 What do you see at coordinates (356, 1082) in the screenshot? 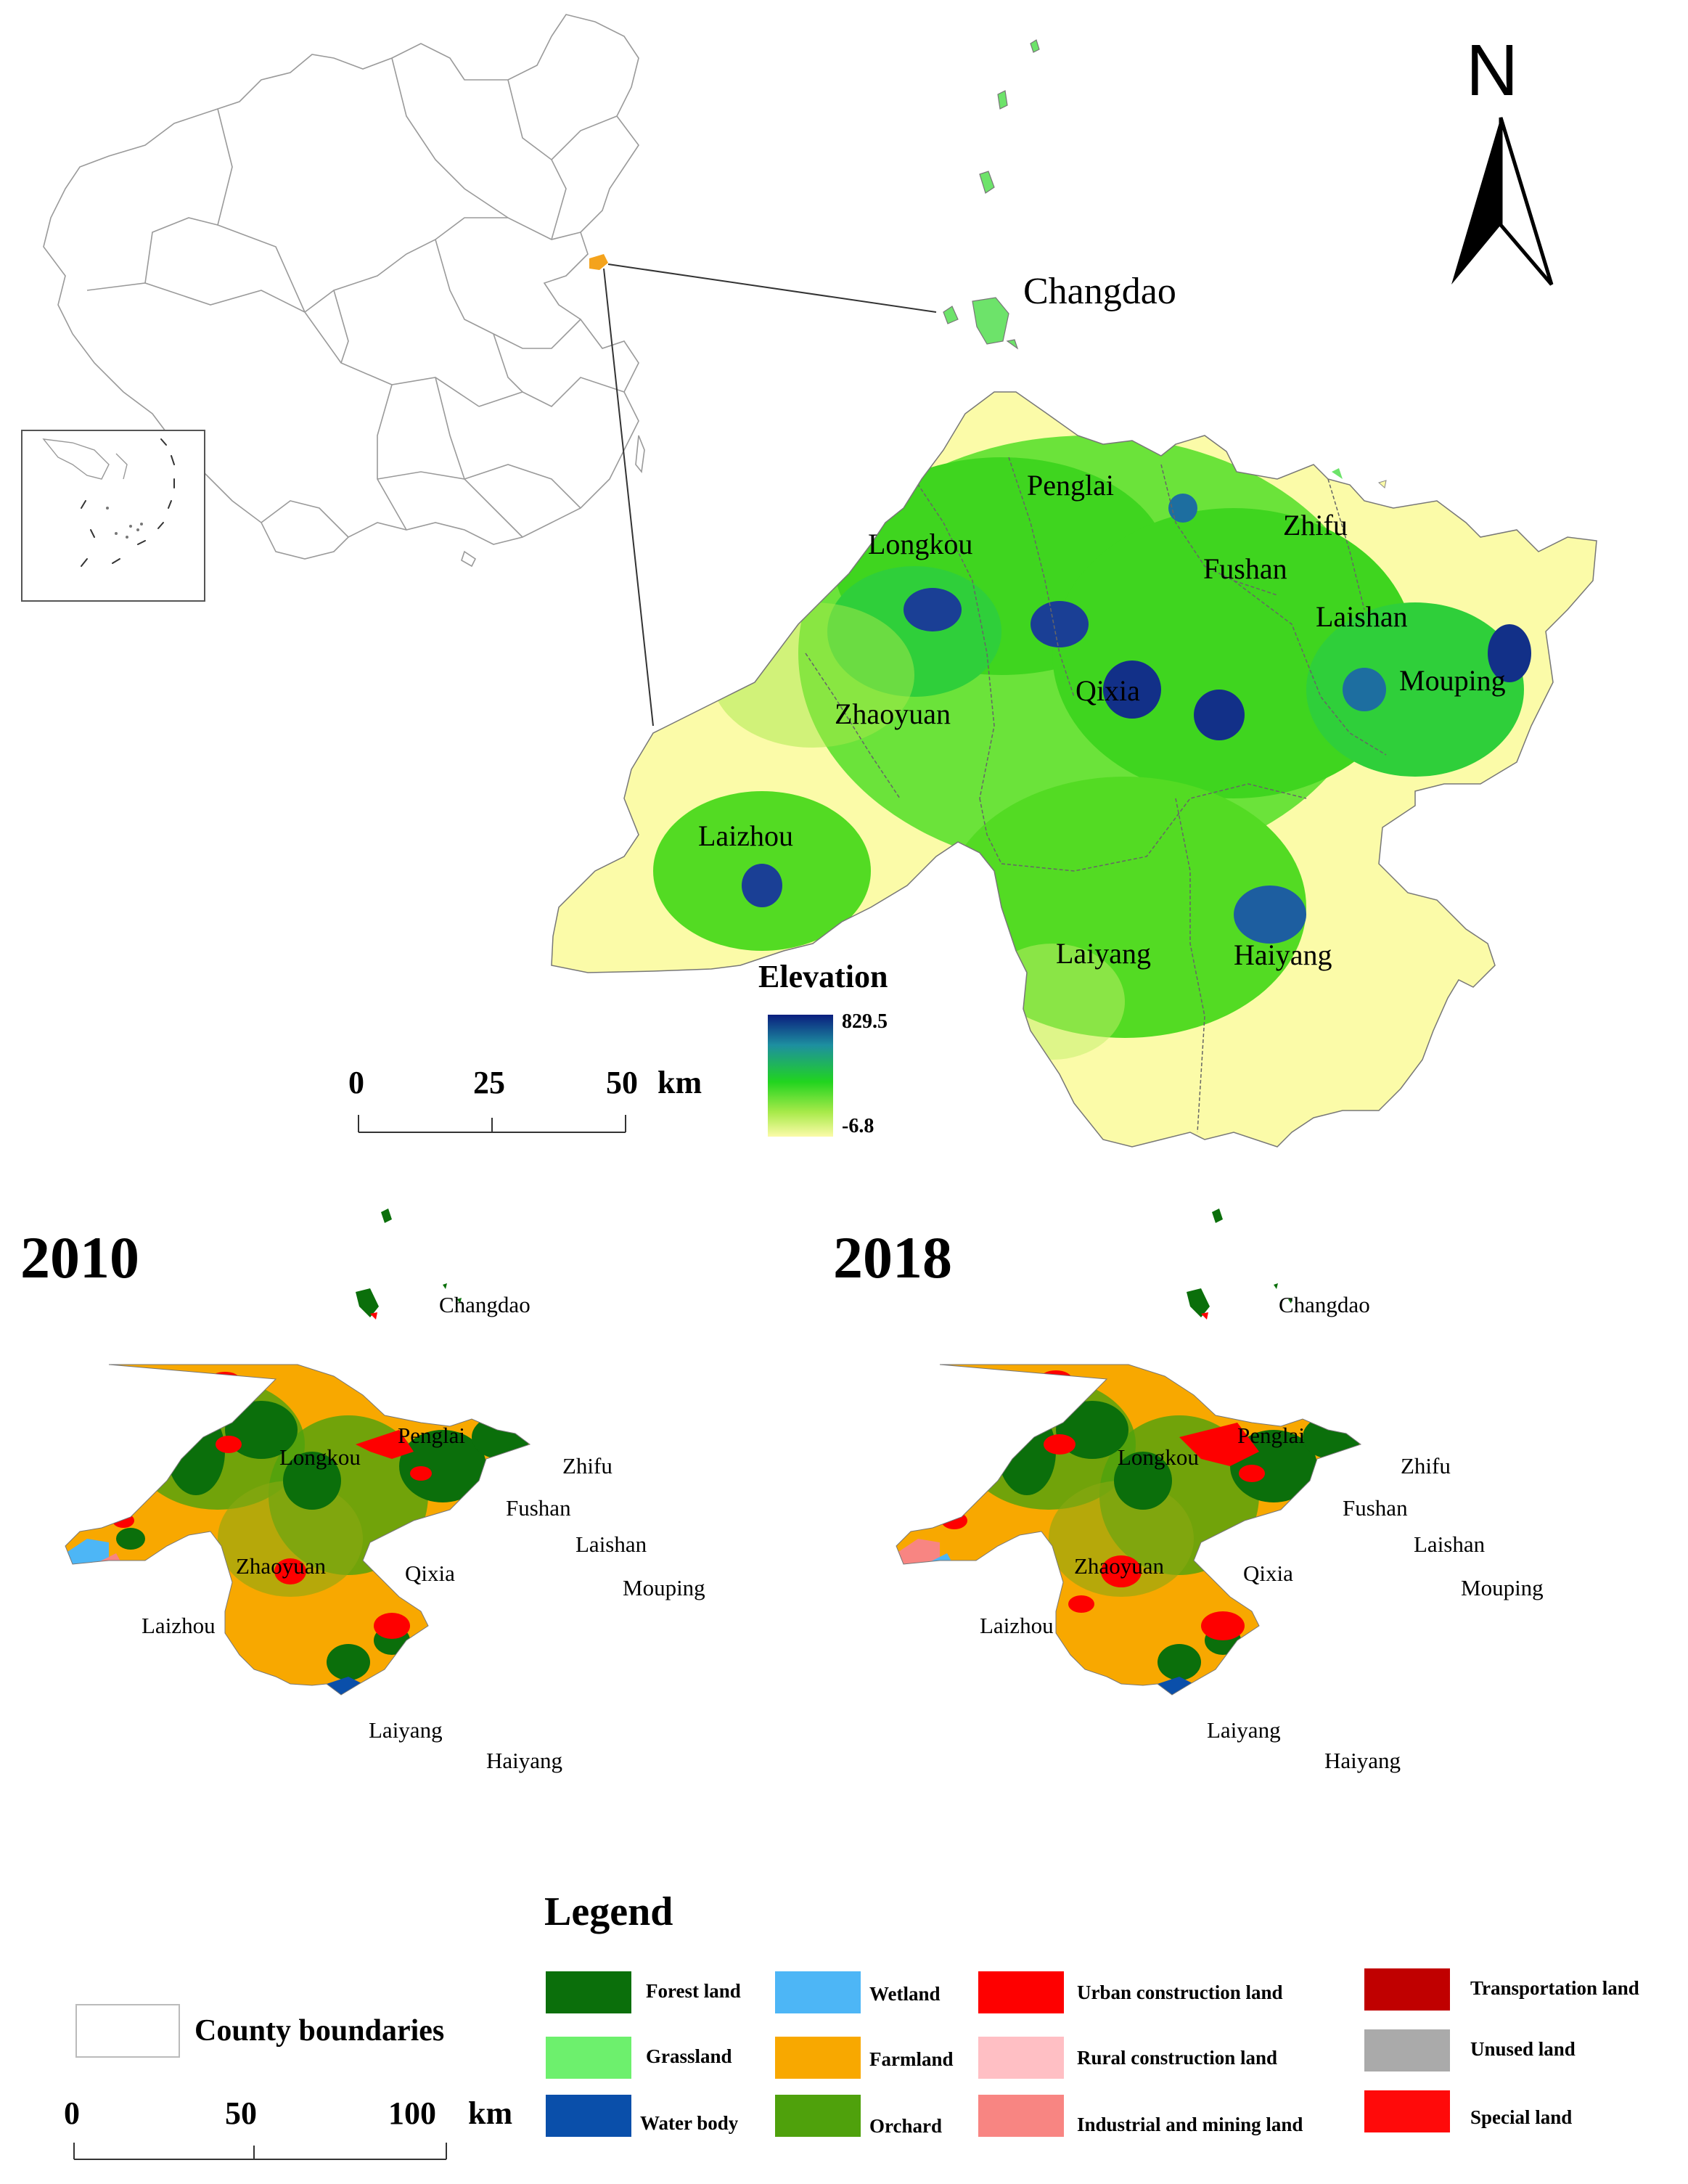
I see `scale-top-tick-0: 0` at bounding box center [356, 1082].